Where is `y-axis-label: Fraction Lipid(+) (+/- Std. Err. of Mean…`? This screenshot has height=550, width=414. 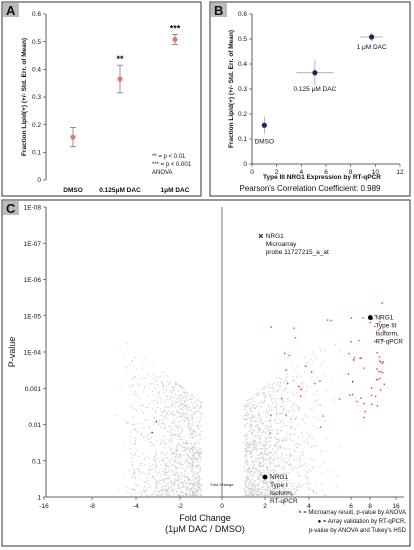
y-axis-label: Fraction Lipid(+) (+/- Std. Err. of Mean… is located at coordinates (24, 97).